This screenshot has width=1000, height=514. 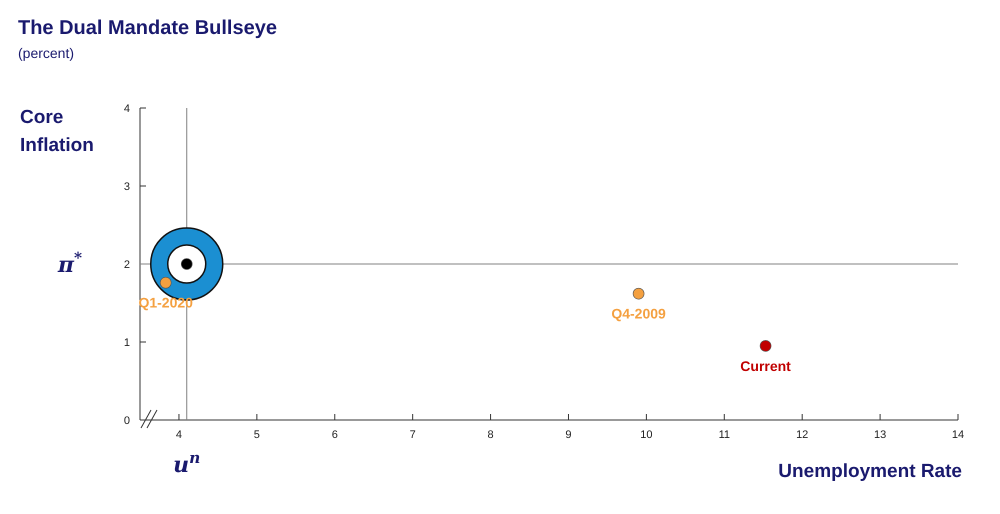 I want to click on x-axis-title: Unemployment Rate, so click(x=870, y=471).